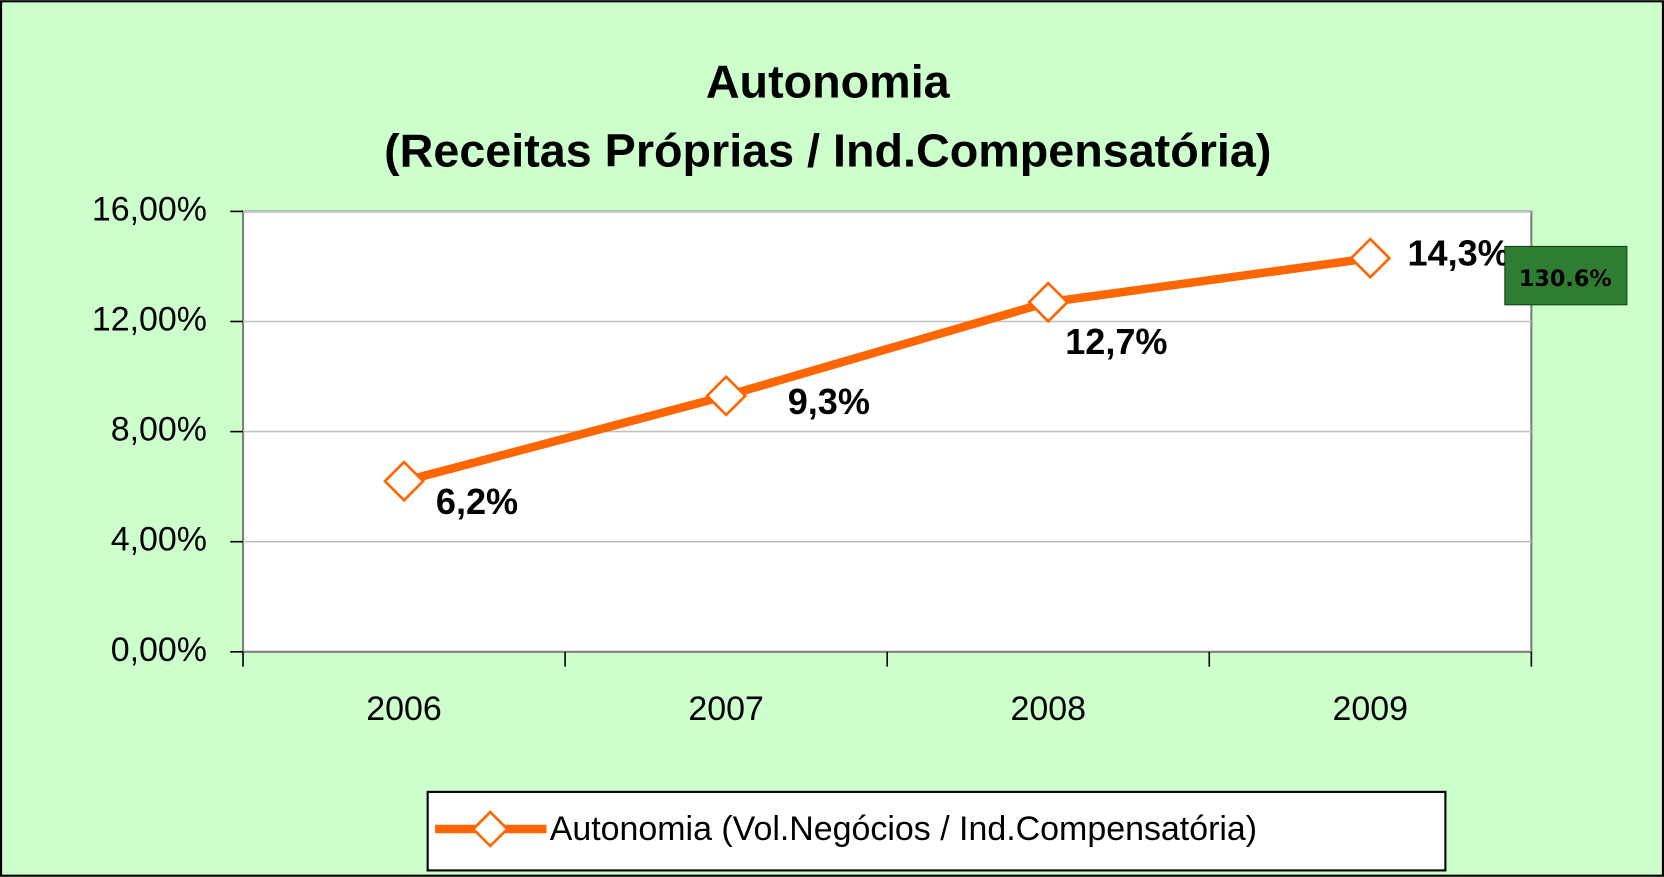 The image size is (1664, 877). What do you see at coordinates (159, 430) in the screenshot?
I see `y-tick-label: 8,00%` at bounding box center [159, 430].